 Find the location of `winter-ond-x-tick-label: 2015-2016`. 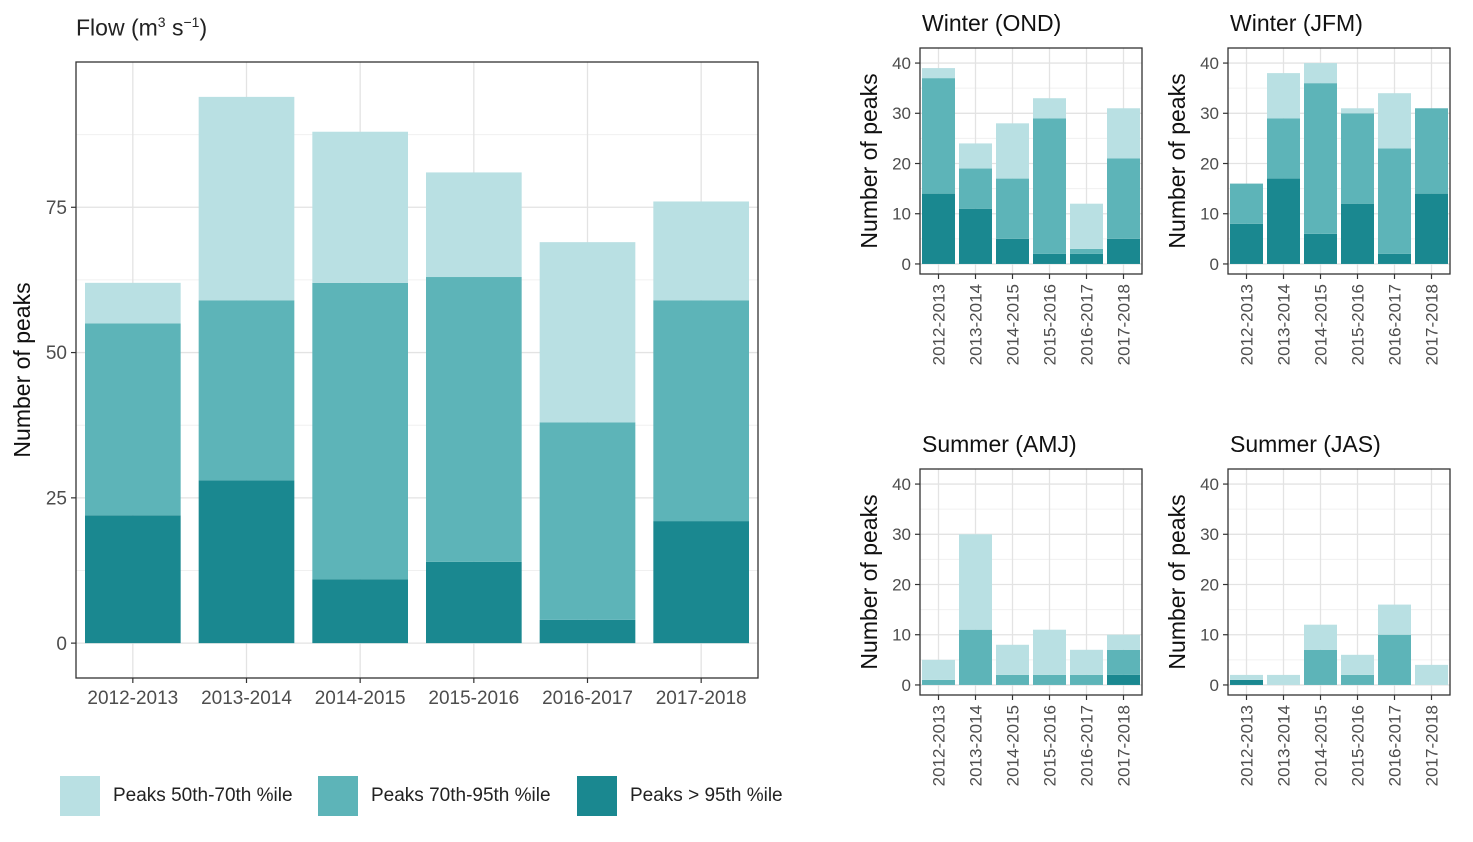

winter-ond-x-tick-label: 2015-2016 is located at coordinates (1049, 324).